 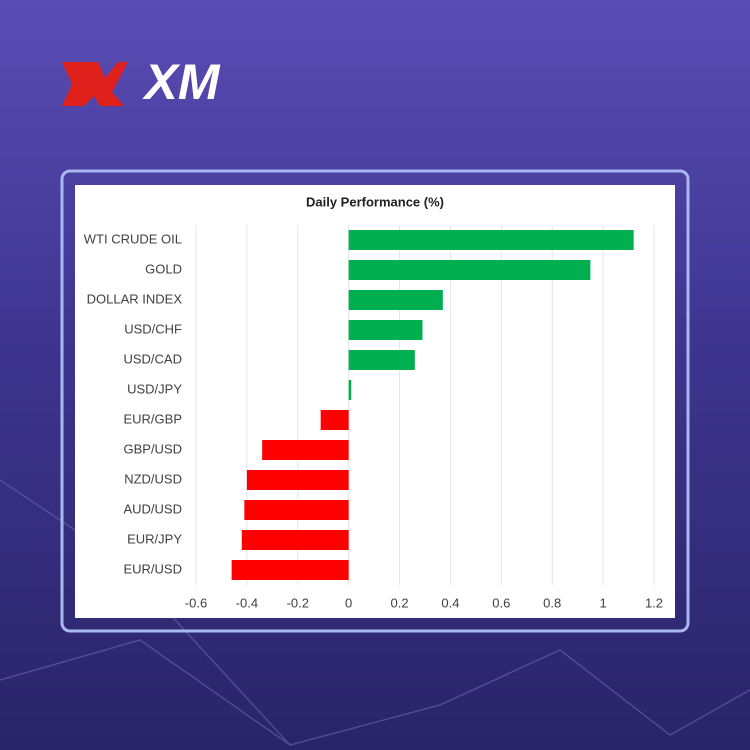 I want to click on y-tick-label: EUR/JPY, so click(x=154, y=538).